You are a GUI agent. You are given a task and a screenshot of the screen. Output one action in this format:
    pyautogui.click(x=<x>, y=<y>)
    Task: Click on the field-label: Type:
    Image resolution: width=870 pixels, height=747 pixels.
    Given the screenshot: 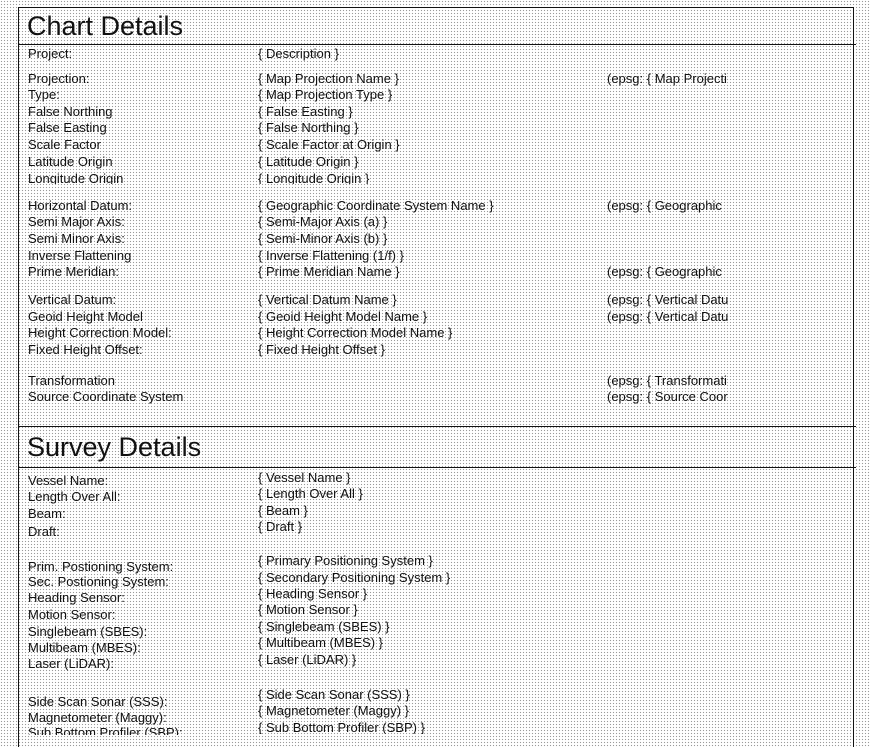 What is the action you would take?
    pyautogui.click(x=44, y=94)
    